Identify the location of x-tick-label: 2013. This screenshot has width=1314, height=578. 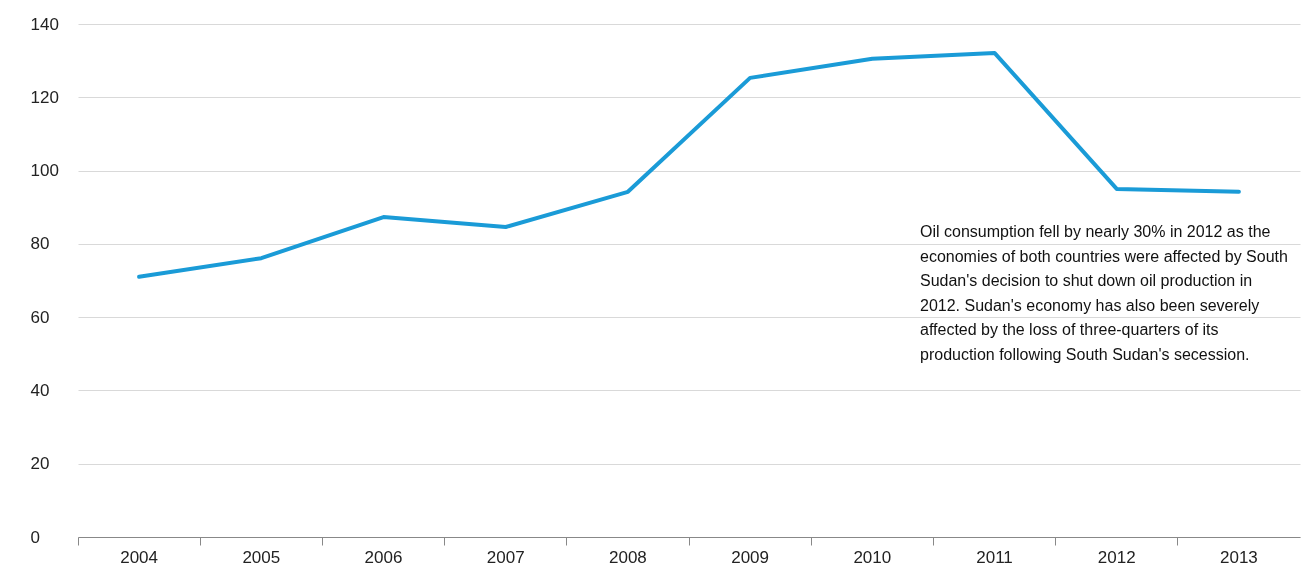
(1238, 557).